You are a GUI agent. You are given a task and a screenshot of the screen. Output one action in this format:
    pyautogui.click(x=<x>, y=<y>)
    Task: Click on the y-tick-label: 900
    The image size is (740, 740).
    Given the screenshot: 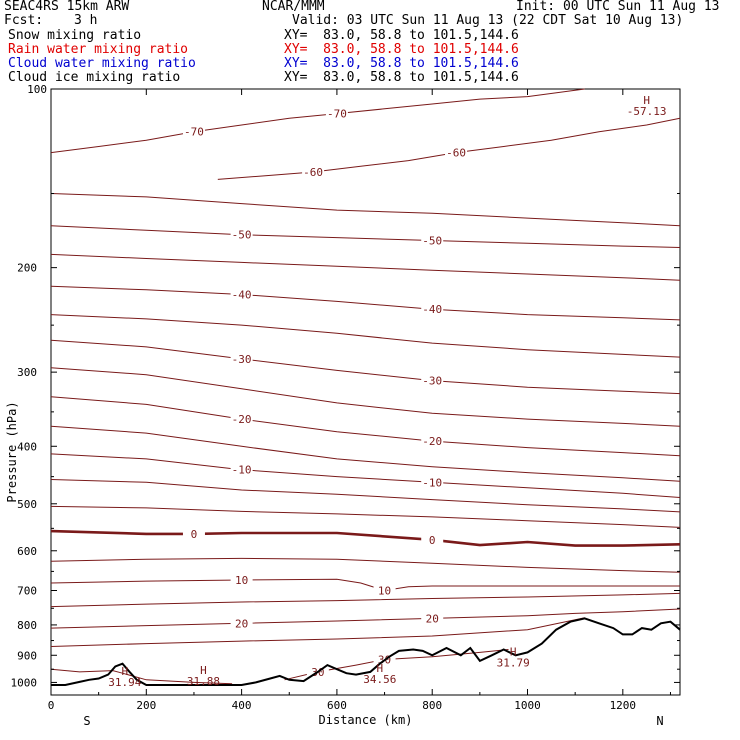 What is the action you would take?
    pyautogui.click(x=27, y=655)
    